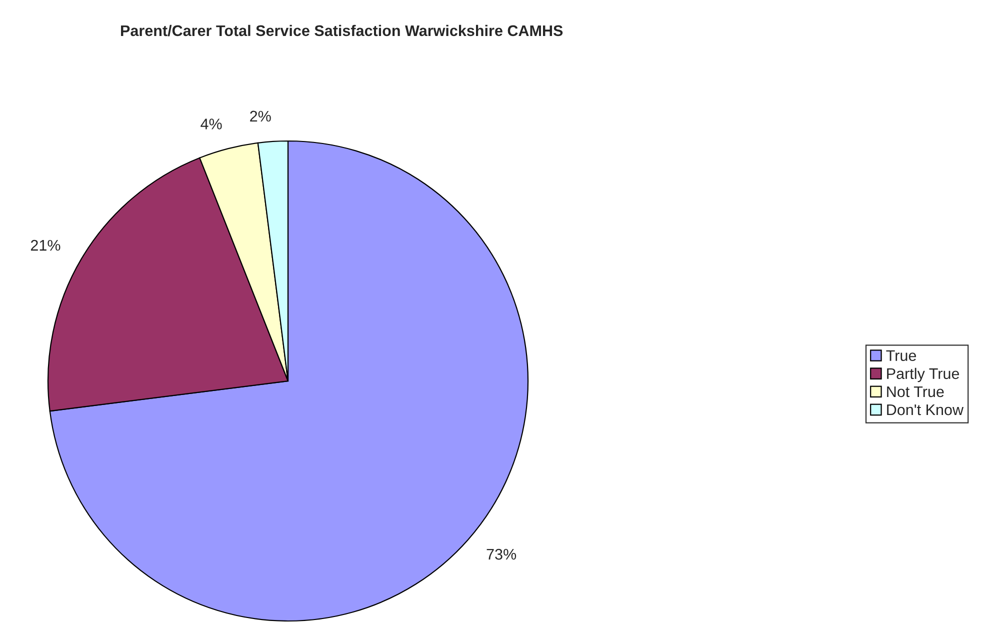  Describe the element at coordinates (923, 375) in the screenshot. I see `legend-label: Partly True` at that location.